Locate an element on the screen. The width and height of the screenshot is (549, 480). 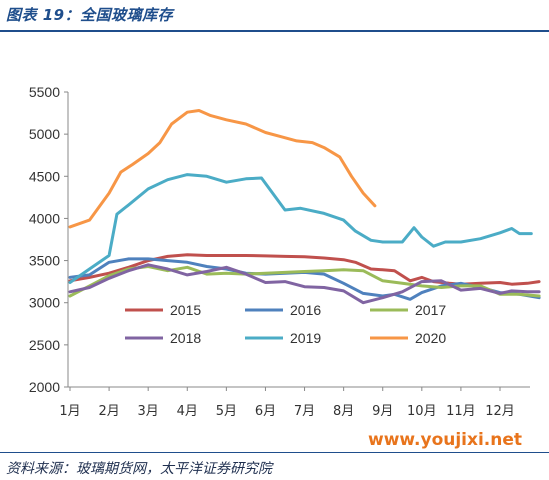
x-axis-ticks: 1月 2月 3月 4月 5月 6月 7月 8月 9月 10月 11月 12月 is located at coordinates (287, 403).